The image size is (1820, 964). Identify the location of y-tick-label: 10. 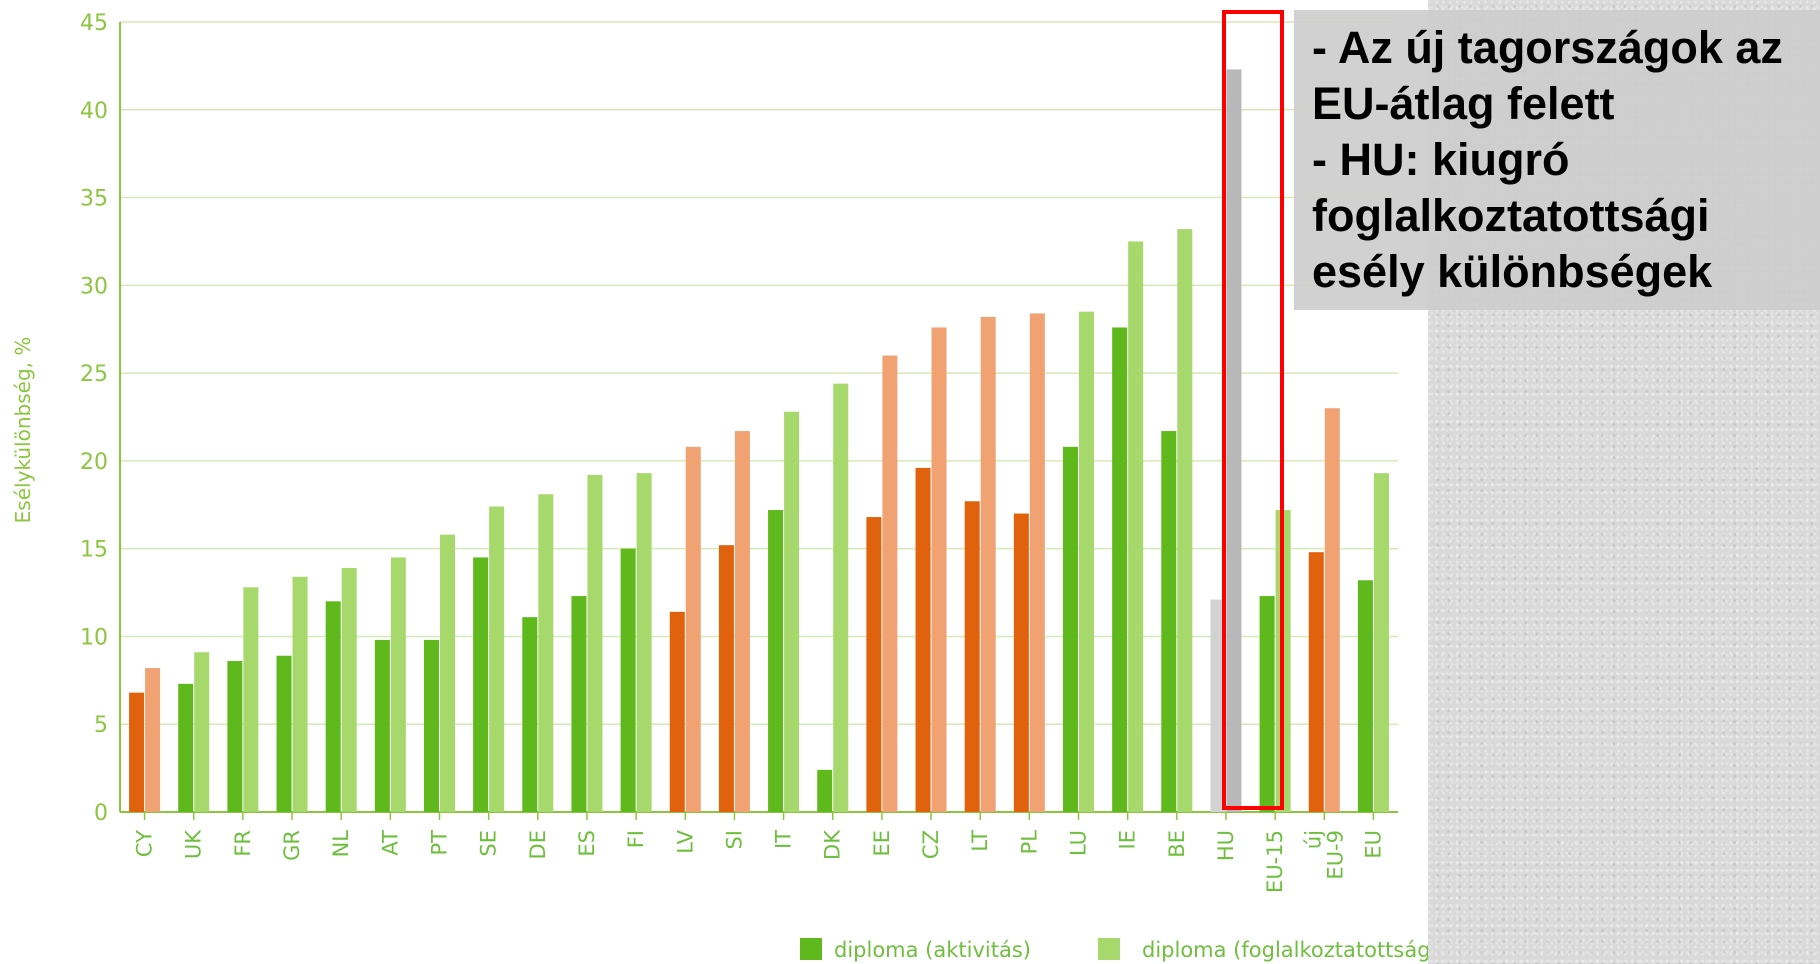
(94, 637).